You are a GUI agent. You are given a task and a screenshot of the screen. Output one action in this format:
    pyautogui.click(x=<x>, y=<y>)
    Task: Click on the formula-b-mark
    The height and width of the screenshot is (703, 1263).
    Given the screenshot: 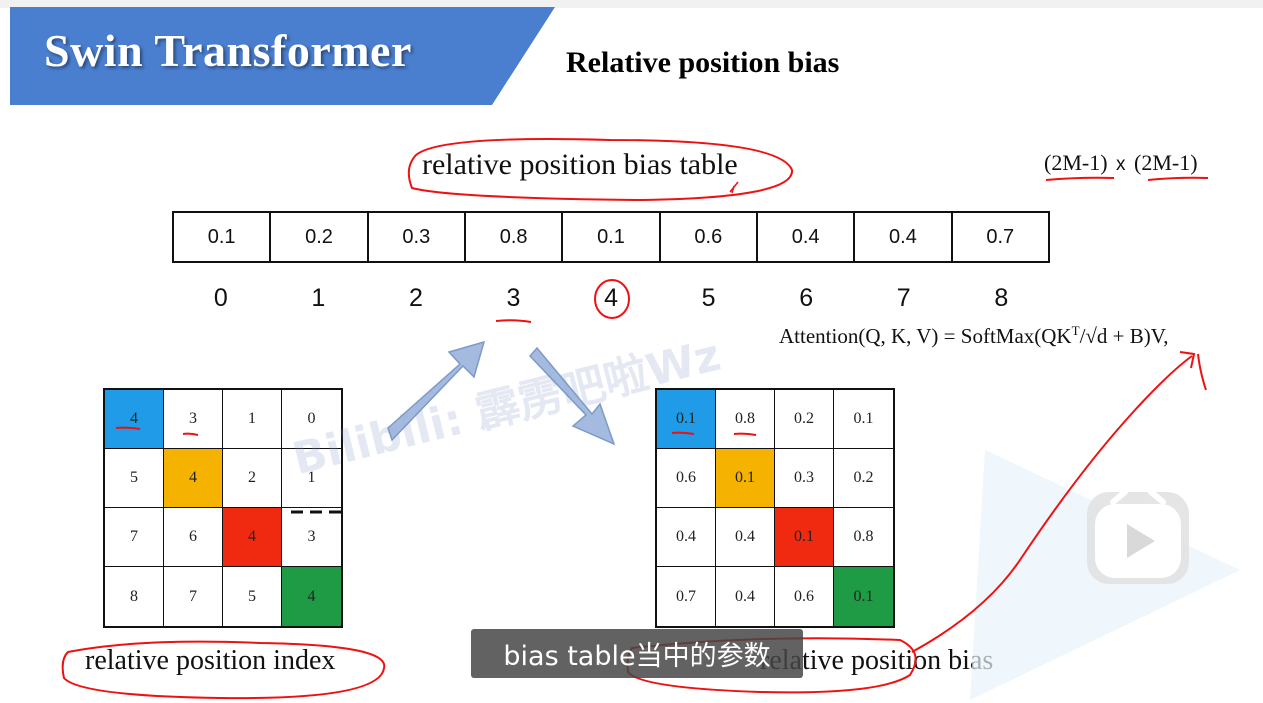 What is the action you would take?
    pyautogui.click(x=1202, y=372)
    